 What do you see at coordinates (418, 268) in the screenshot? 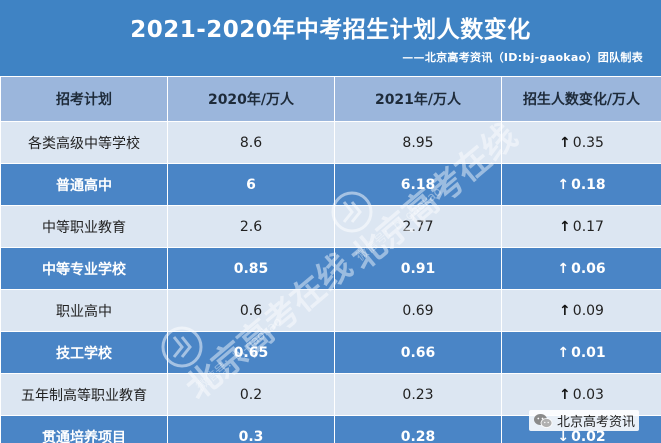
I see `value-2021-cell: 0.91` at bounding box center [418, 268].